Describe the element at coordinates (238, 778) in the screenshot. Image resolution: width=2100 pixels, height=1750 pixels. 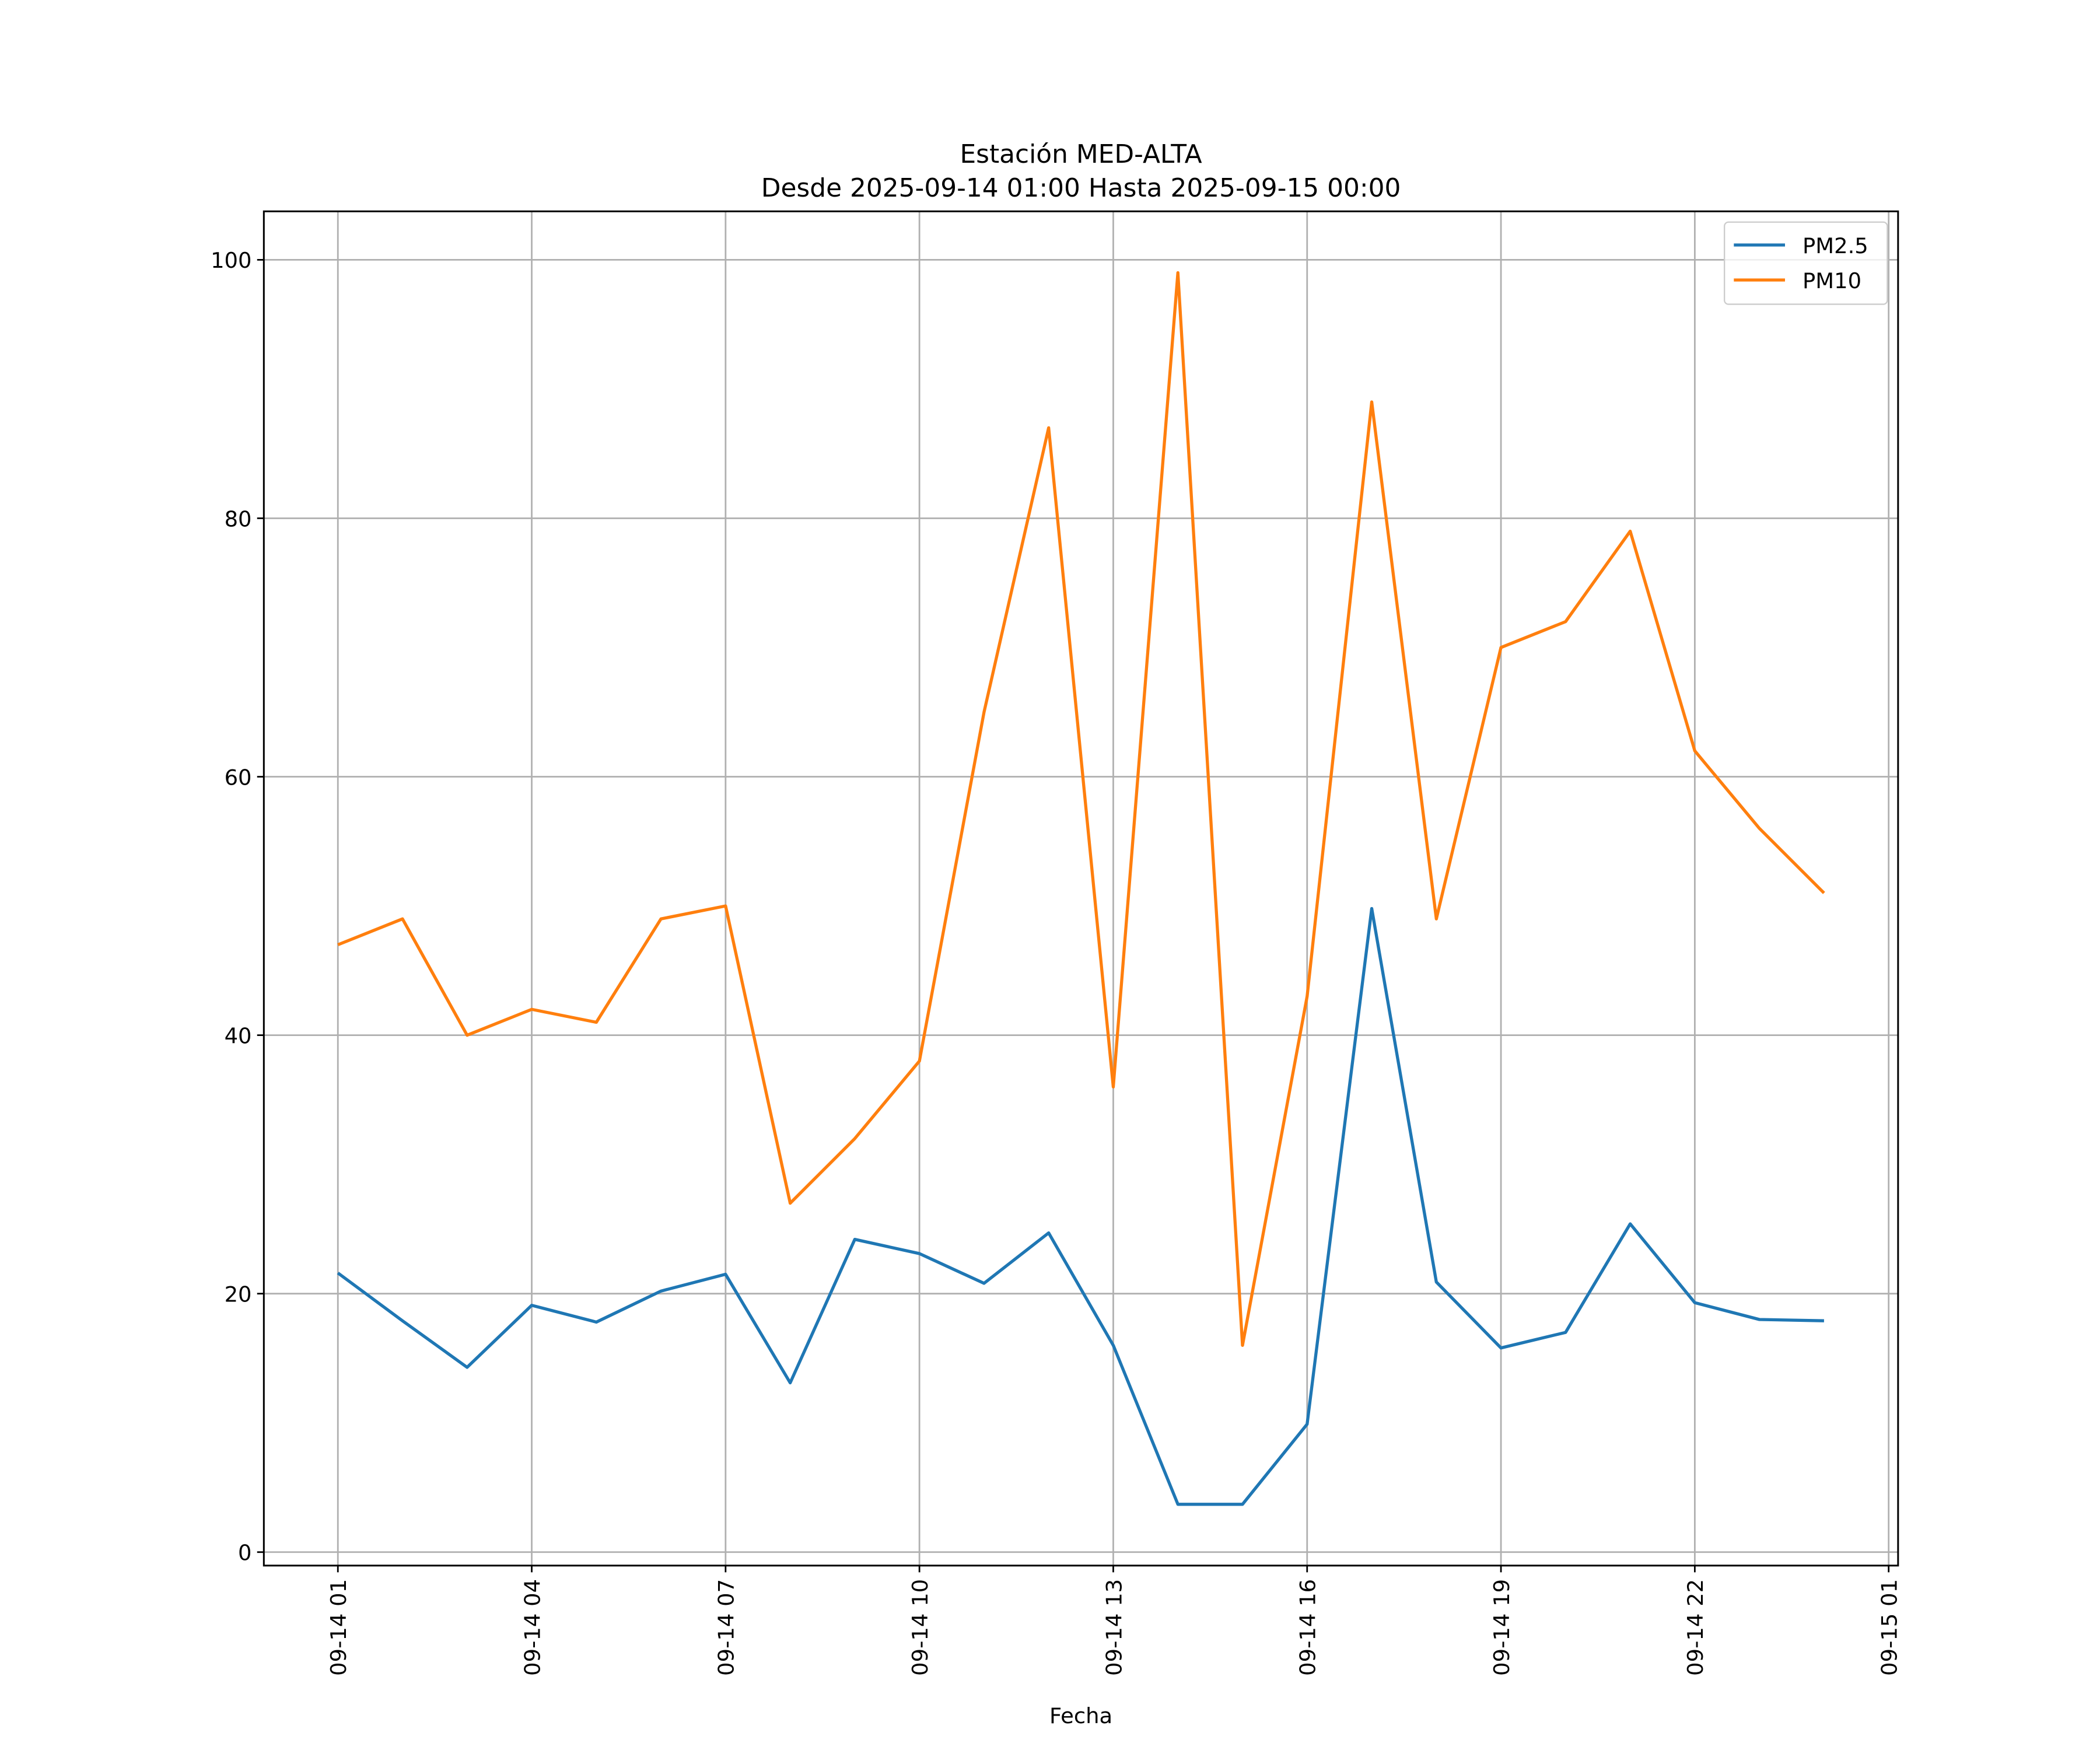
I see `y-tick-label: 60` at that location.